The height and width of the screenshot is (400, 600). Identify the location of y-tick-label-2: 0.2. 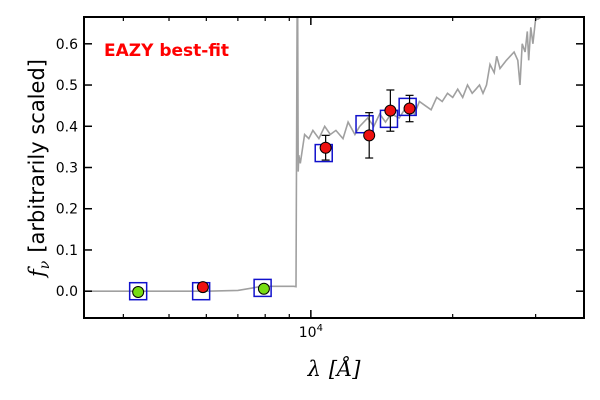
(67, 210).